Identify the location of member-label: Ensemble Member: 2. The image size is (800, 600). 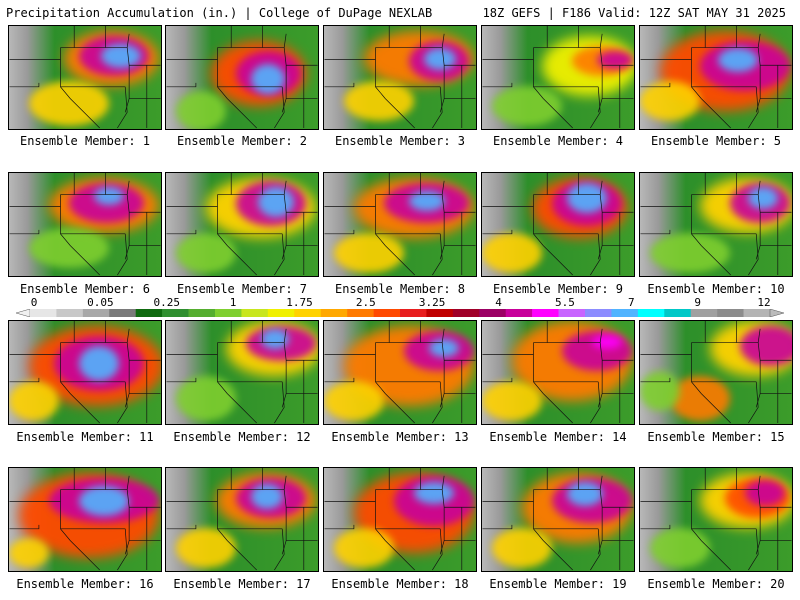
(242, 141).